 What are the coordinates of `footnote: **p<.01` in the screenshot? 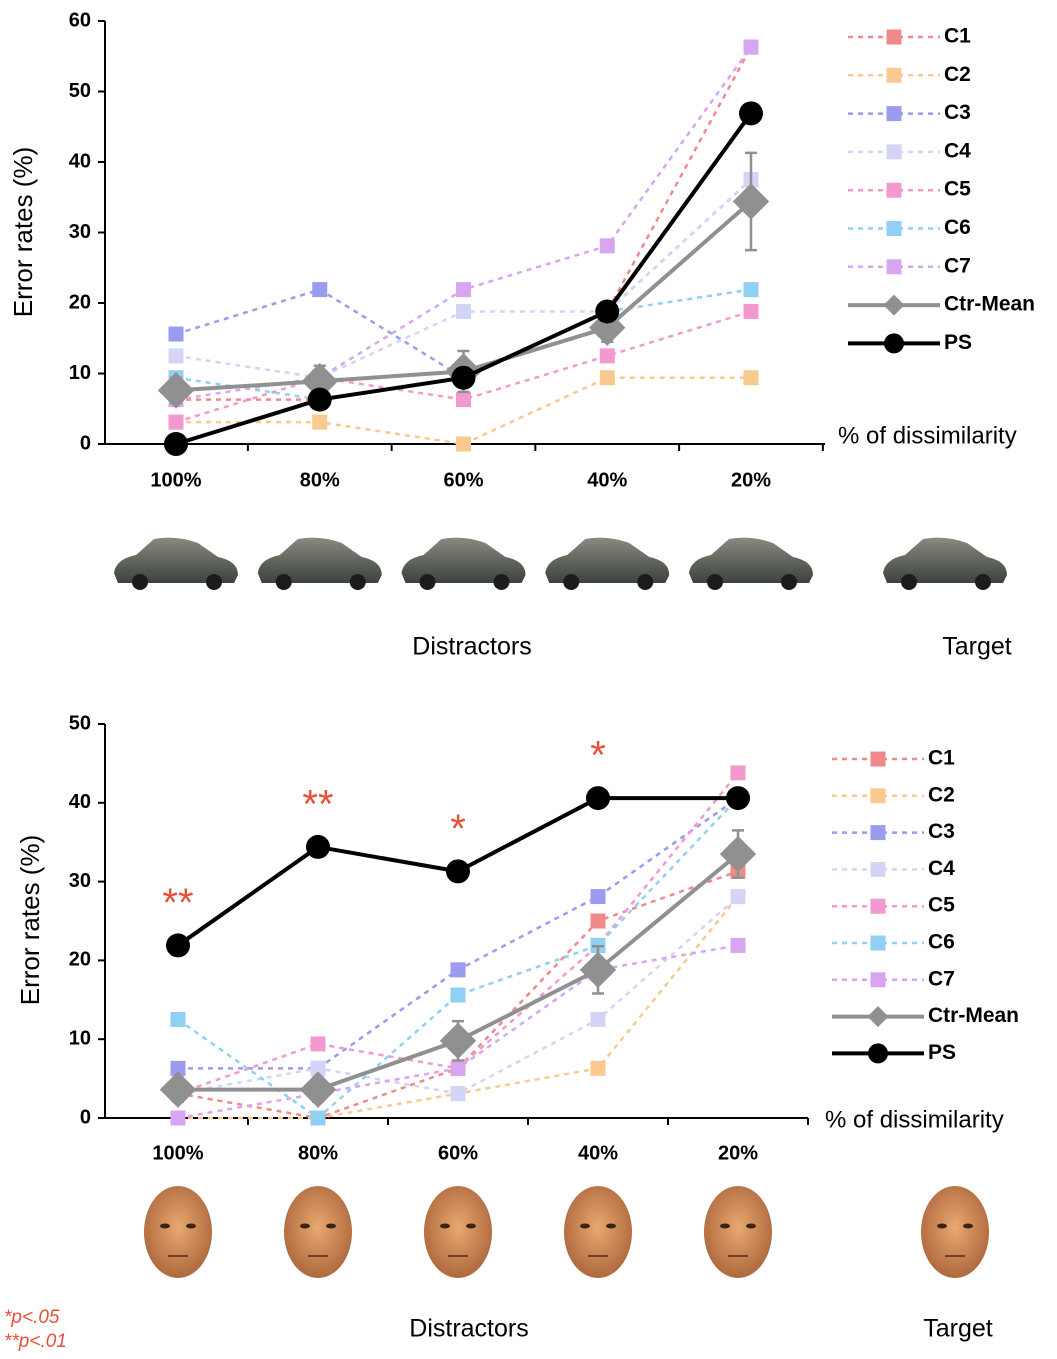 It's located at (35, 1341).